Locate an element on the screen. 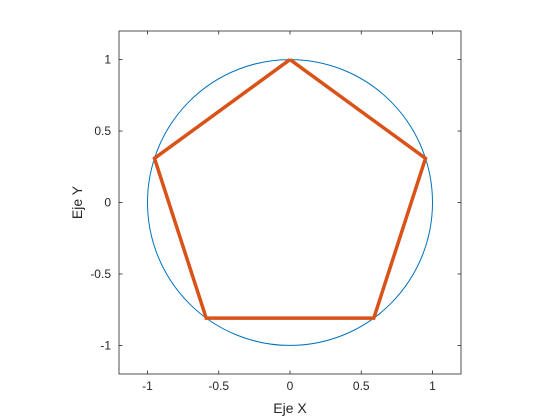 The width and height of the screenshot is (560, 420). x-tick-label: 0 is located at coordinates (290, 386).